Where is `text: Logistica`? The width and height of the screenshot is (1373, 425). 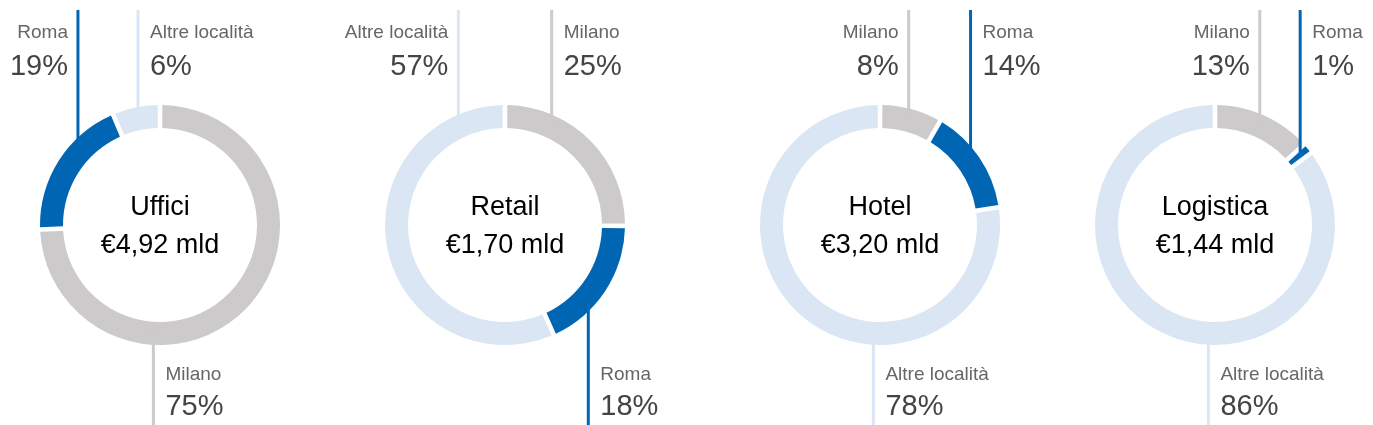 text: Logistica is located at coordinates (1215, 206).